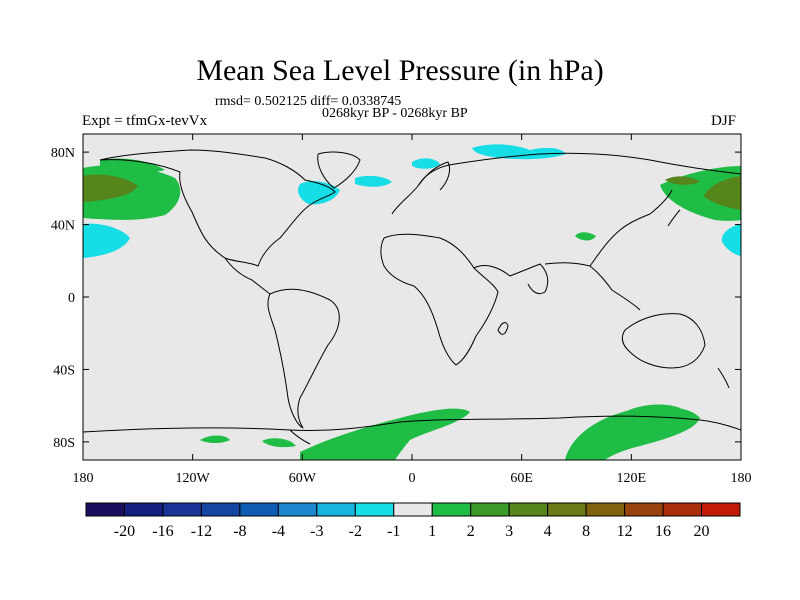  What do you see at coordinates (548, 531) in the screenshot?
I see `colorbar-label: 4` at bounding box center [548, 531].